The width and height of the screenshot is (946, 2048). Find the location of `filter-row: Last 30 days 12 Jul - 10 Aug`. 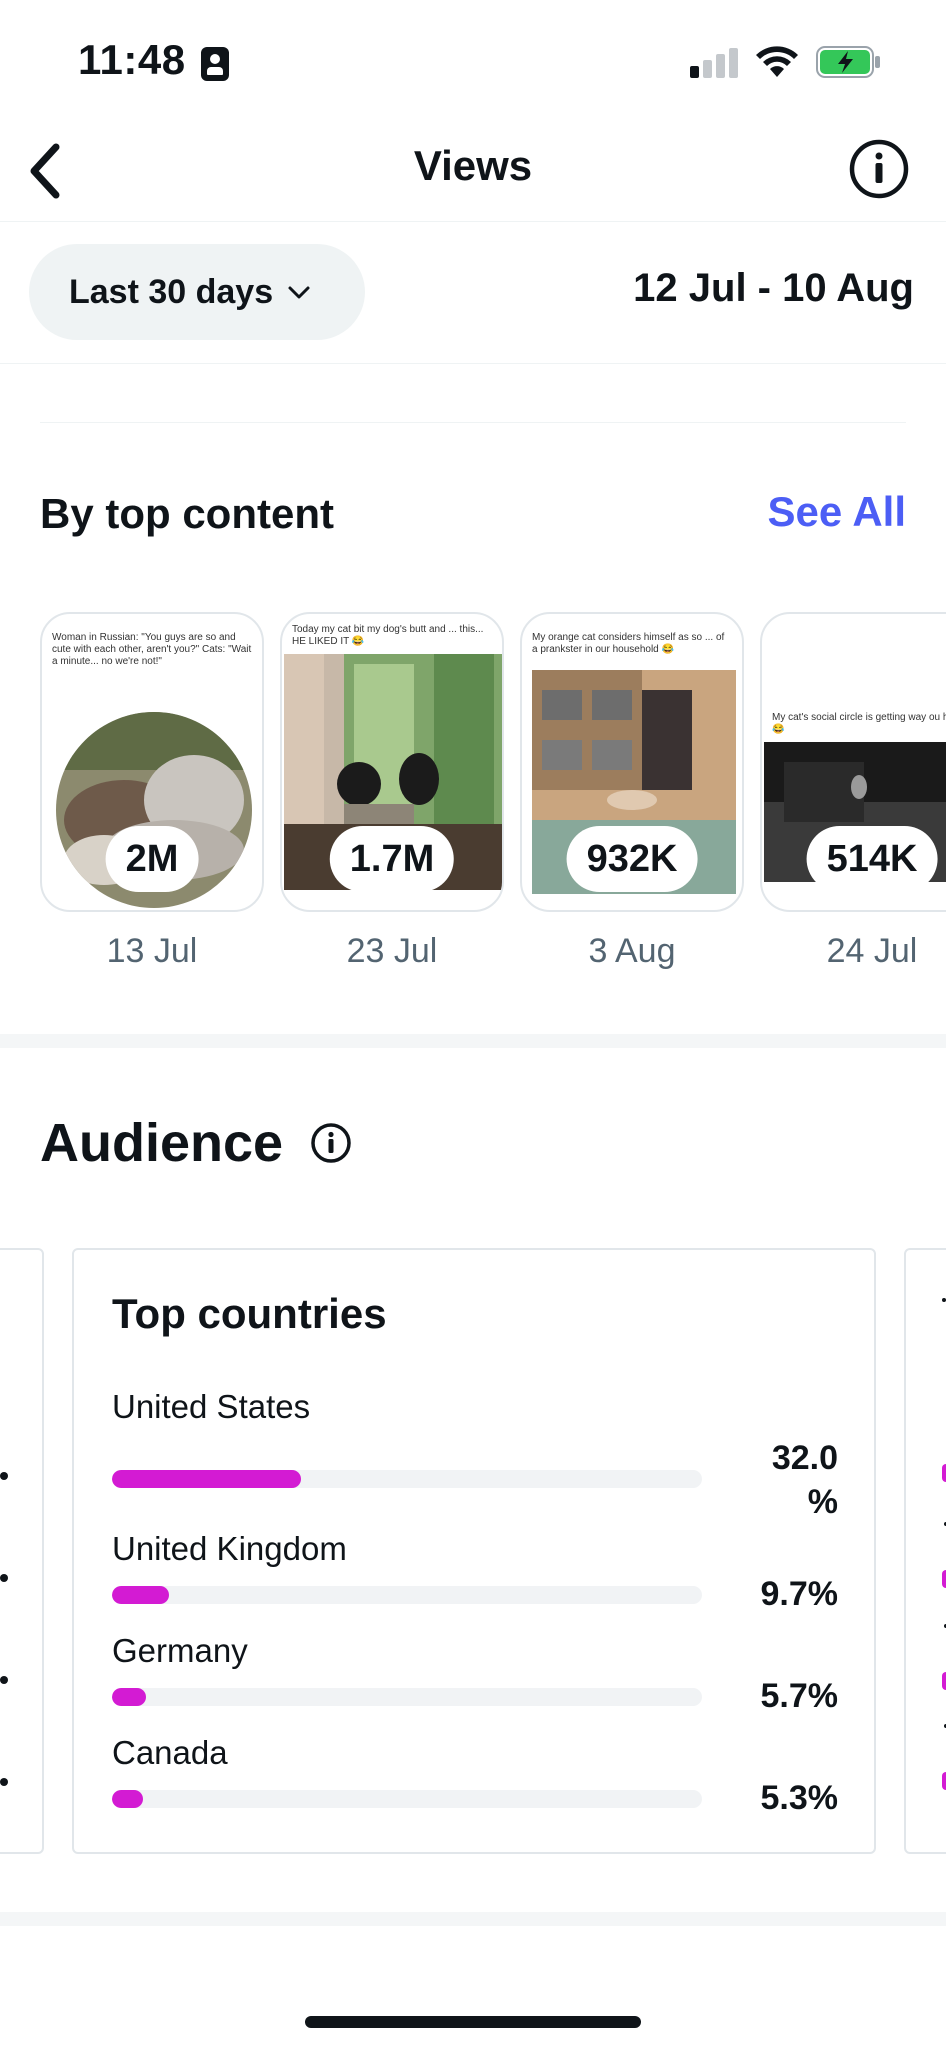

filter-row: Last 30 days 12 Jul - 10 Aug is located at coordinates (473, 293).